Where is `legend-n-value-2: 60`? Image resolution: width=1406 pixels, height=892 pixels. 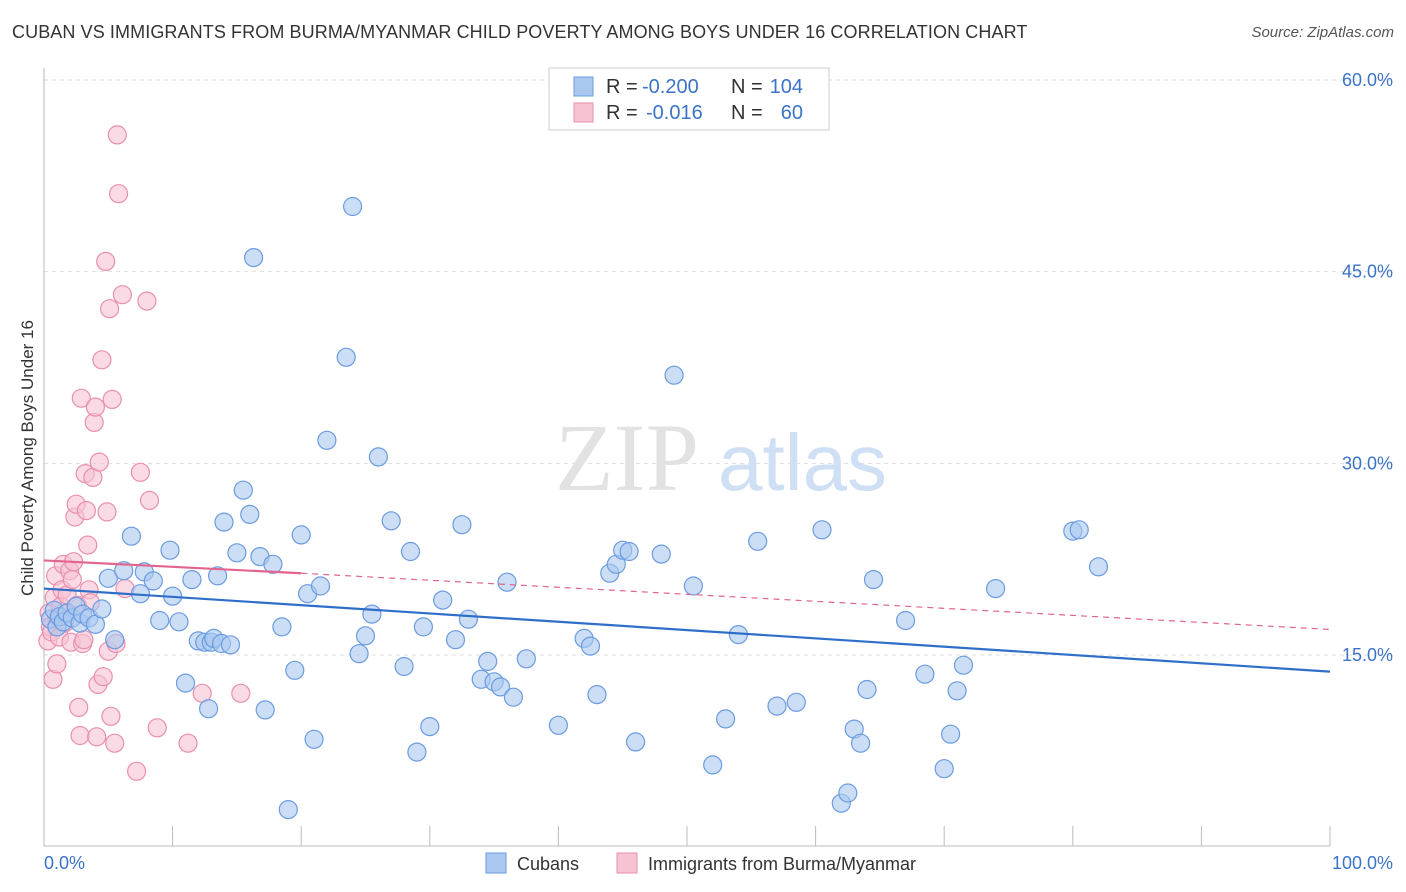 legend-n-value-2: 60 is located at coordinates (792, 113).